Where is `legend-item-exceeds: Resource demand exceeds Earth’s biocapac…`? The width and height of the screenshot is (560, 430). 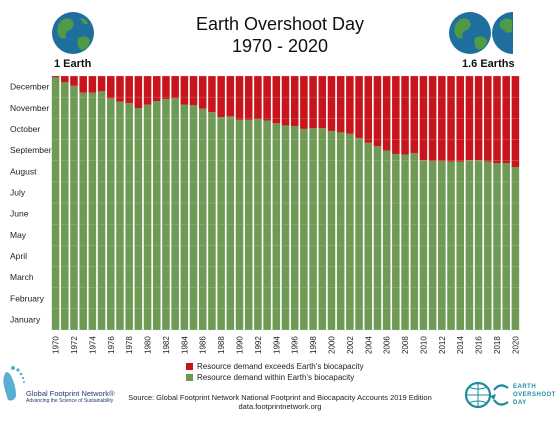
legend-item-exceeds: Resource demand exceeds Earth’s biocapac… is located at coordinates (275, 366).